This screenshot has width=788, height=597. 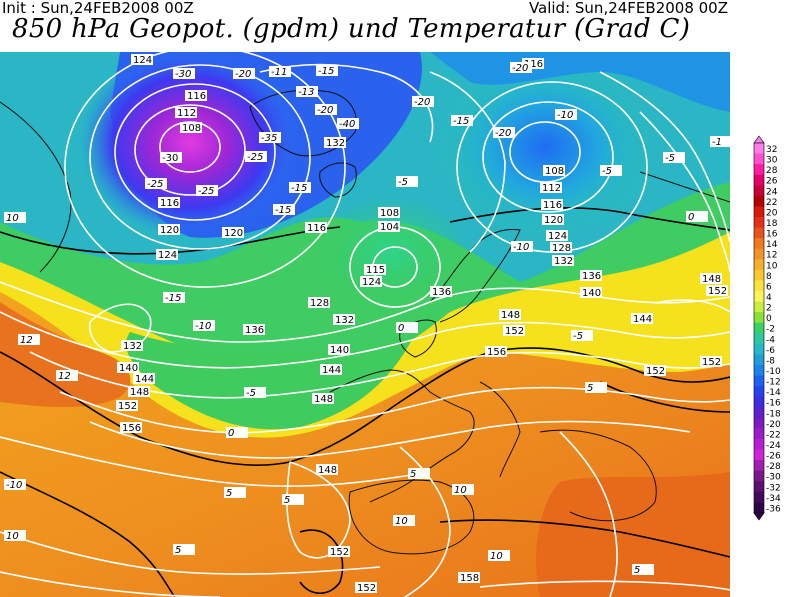 What do you see at coordinates (691, 217) in the screenshot?
I see `svg-text: 0` at bounding box center [691, 217].